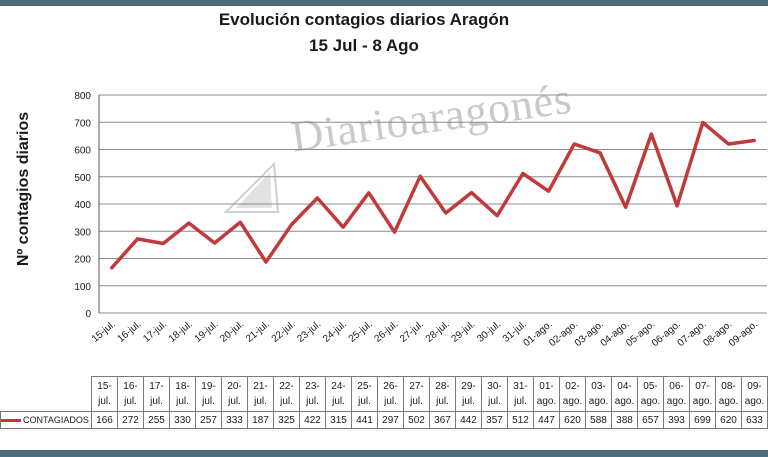  What do you see at coordinates (520, 386) in the screenshot?
I see `table-header-text: 31-` at bounding box center [520, 386].